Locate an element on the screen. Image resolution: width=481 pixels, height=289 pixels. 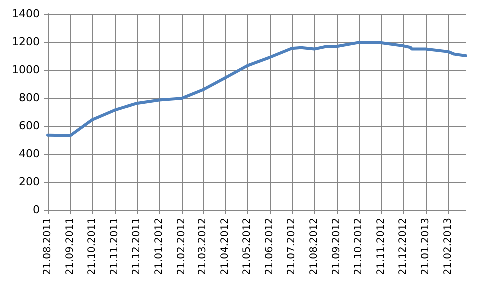
x-tick-label: 21.12.2012 is located at coordinates (403, 247).